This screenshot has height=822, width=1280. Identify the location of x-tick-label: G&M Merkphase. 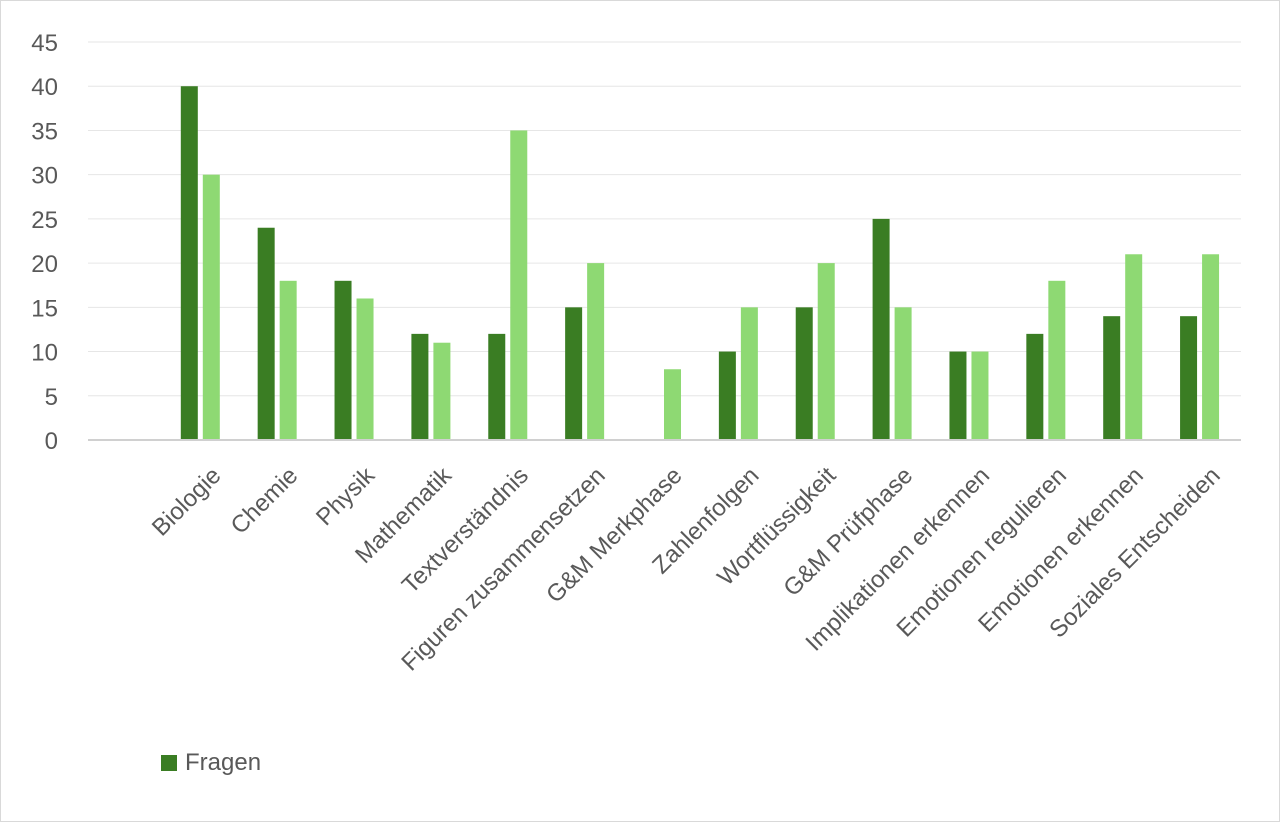
(614, 535).